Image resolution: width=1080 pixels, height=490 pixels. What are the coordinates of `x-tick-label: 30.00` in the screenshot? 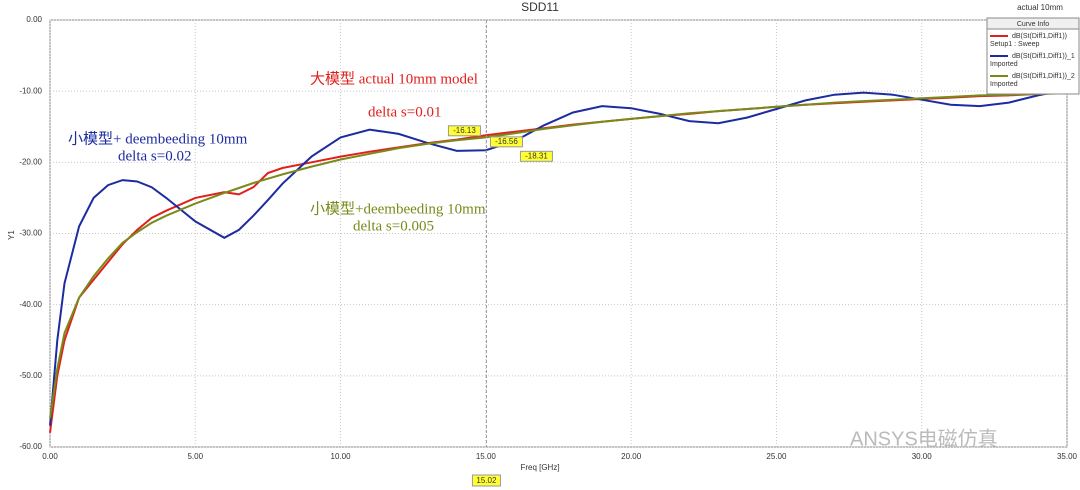 It's located at (922, 456).